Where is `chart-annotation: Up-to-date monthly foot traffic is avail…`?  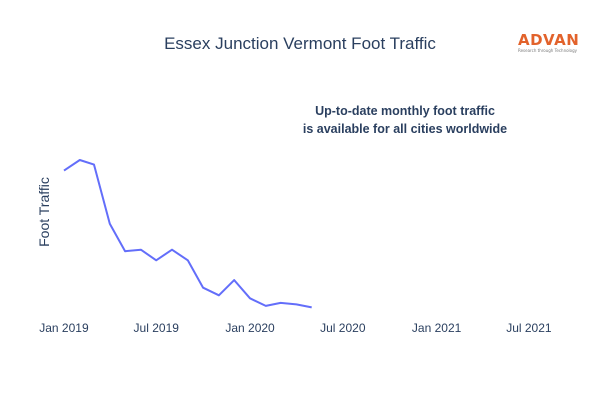
chart-annotation: Up-to-date monthly foot traffic is avail… is located at coordinates (405, 120).